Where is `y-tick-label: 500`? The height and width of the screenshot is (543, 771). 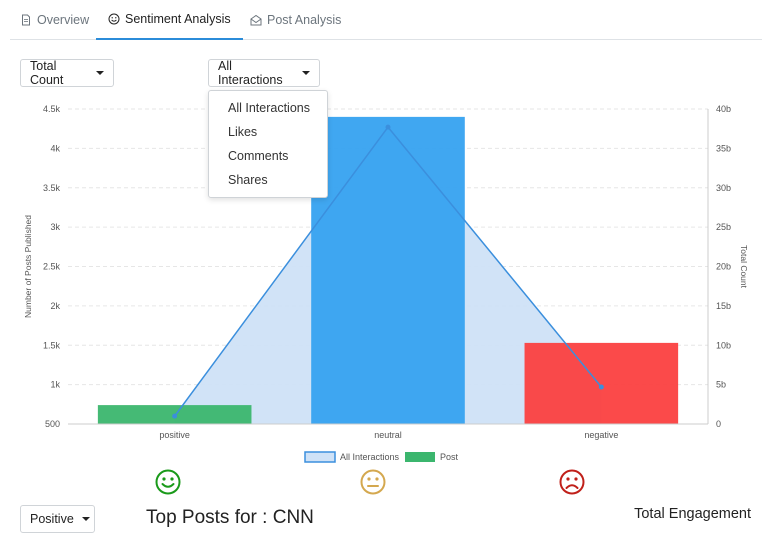 y-tick-label: 500 is located at coordinates (52, 424).